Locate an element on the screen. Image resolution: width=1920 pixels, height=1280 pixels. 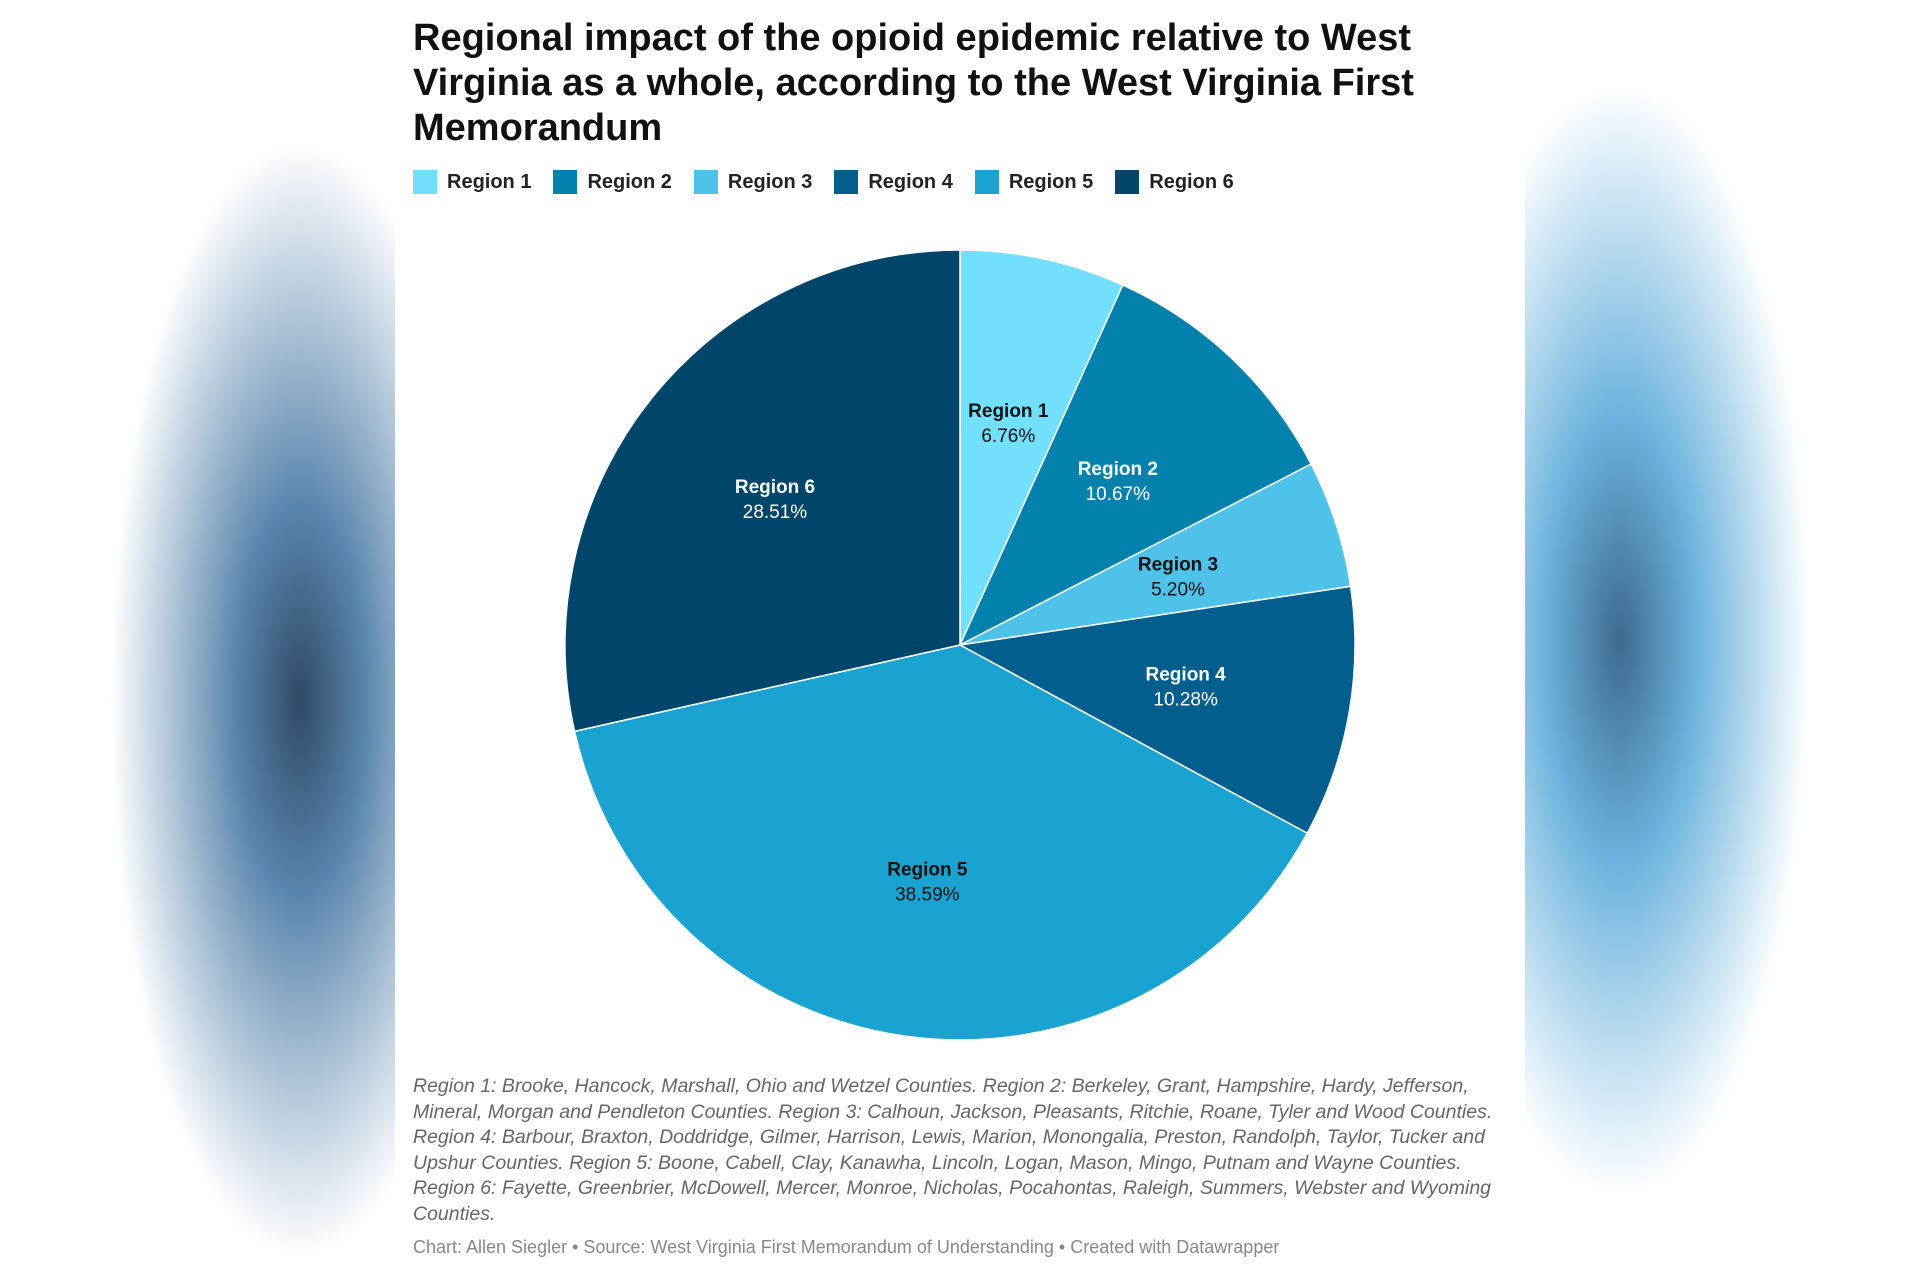
legend-label: Region 1 is located at coordinates (489, 181).